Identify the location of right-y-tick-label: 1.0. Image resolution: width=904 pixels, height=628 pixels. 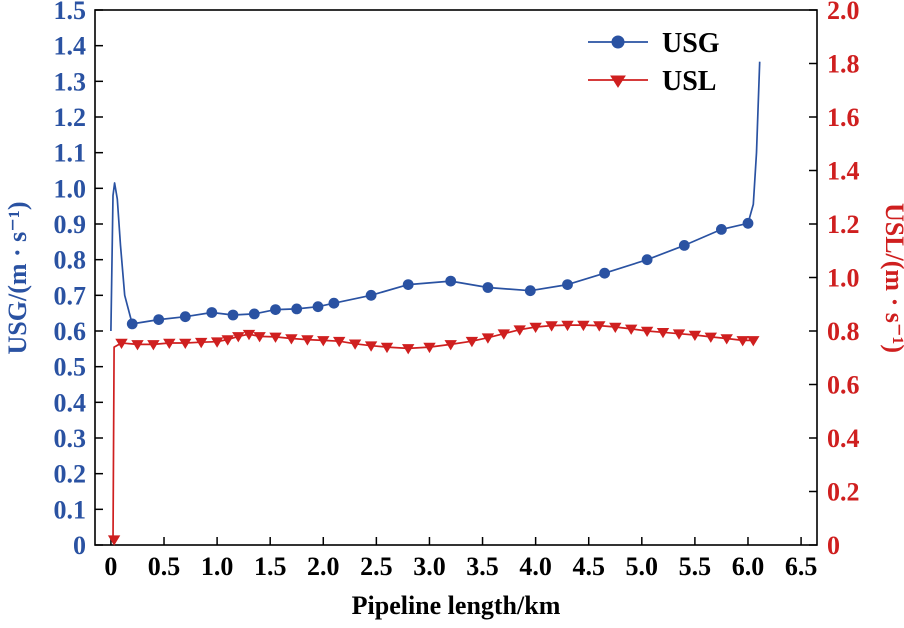
(843, 278).